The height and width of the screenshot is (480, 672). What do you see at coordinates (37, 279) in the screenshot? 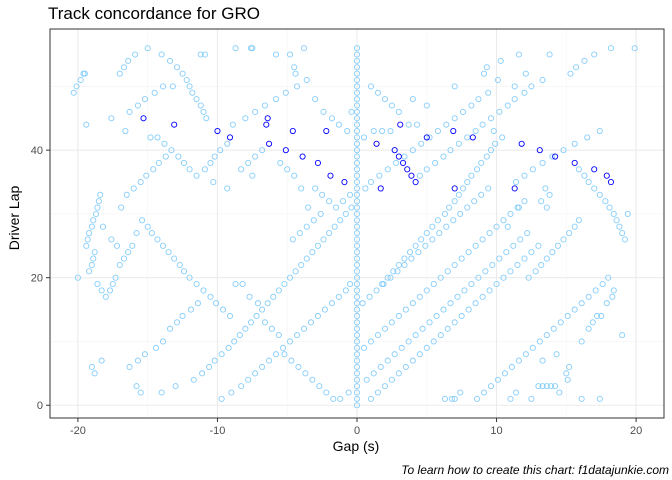
I see `y-tick-label: 20` at bounding box center [37, 279].